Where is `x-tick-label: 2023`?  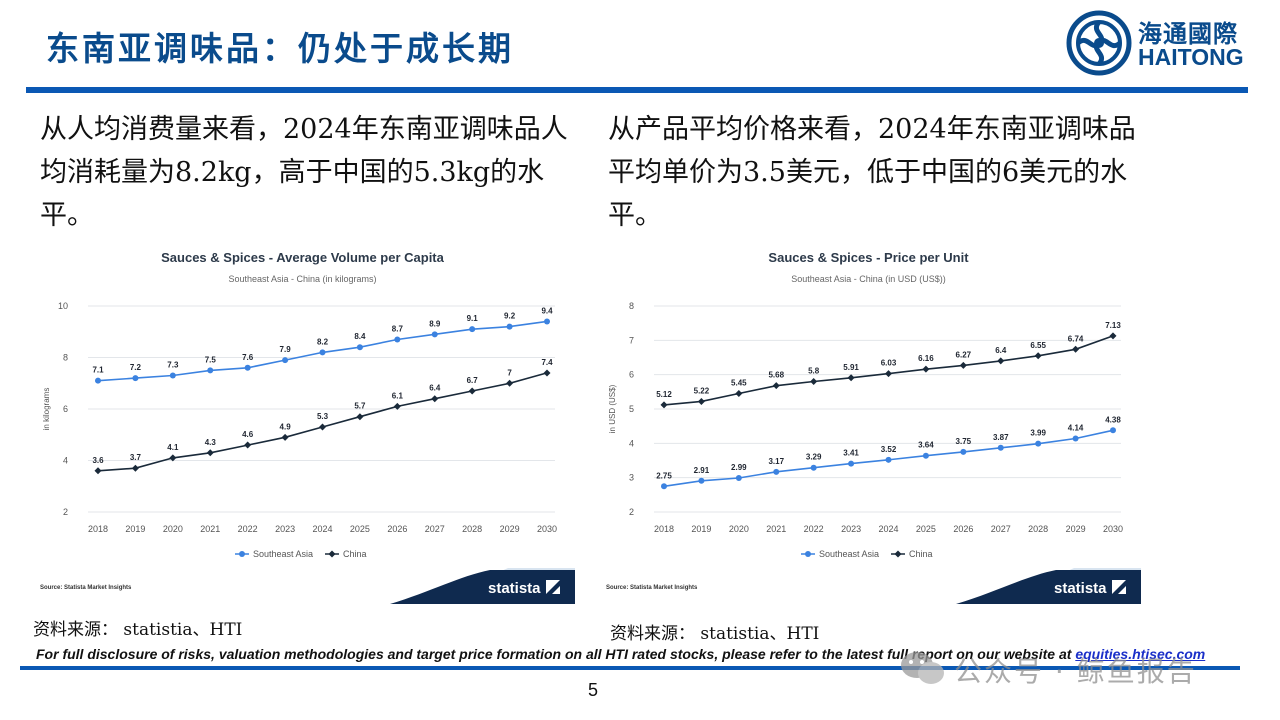 x-tick-label: 2023 is located at coordinates (285, 529).